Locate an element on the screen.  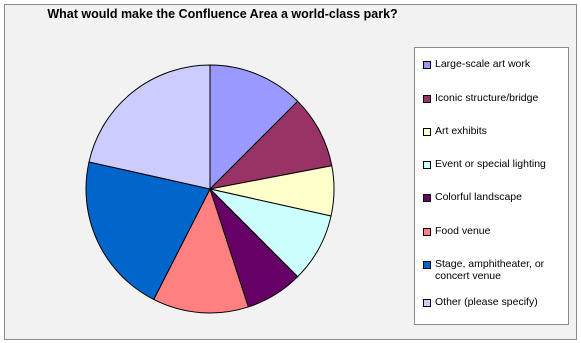
legend-label: Colorful landscape is located at coordinates (478, 197).